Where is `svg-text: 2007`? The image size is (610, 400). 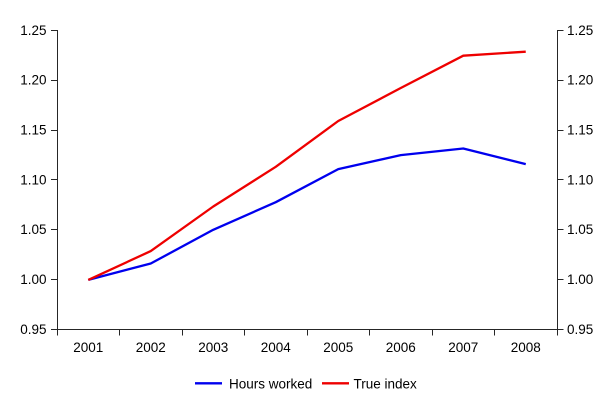
svg-text: 2007 is located at coordinates (463, 347).